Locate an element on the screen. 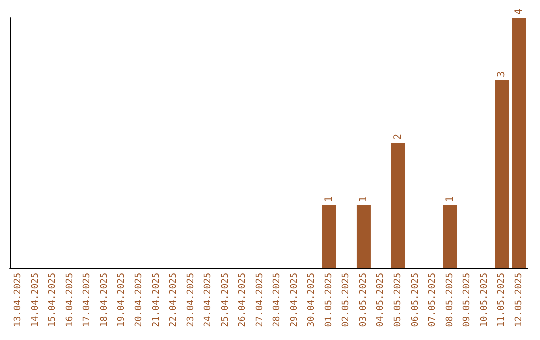 Image resolution: width=540 pixels, height=340 pixels. x-tick-label: 02.05.2025 is located at coordinates (347, 300).